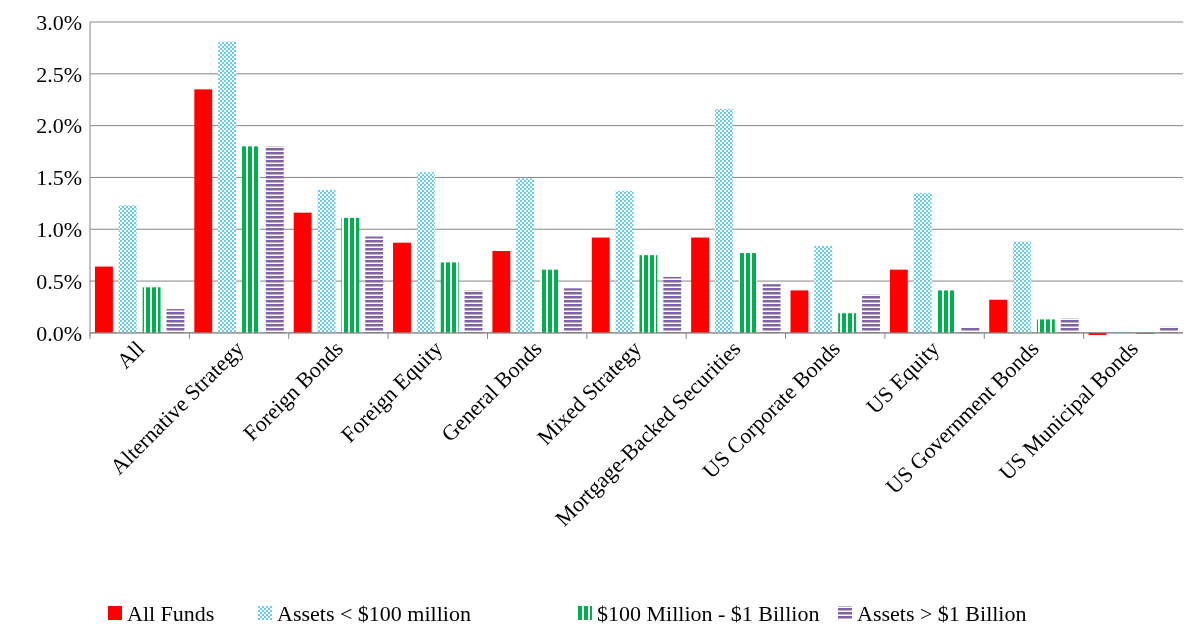 This screenshot has height=637, width=1199. I want to click on legend-label: All Funds, so click(171, 613).